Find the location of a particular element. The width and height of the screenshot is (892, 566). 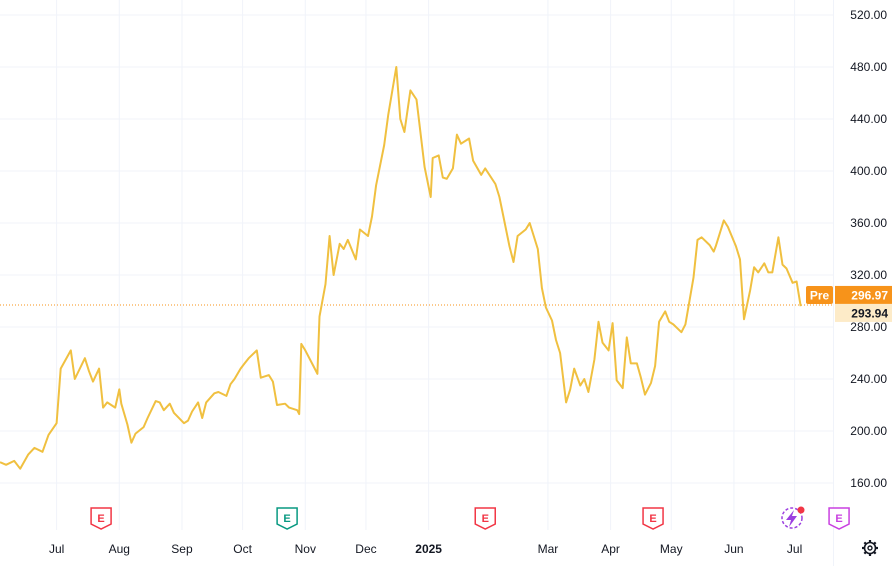

premarket-price: 296.97 is located at coordinates (869, 295).